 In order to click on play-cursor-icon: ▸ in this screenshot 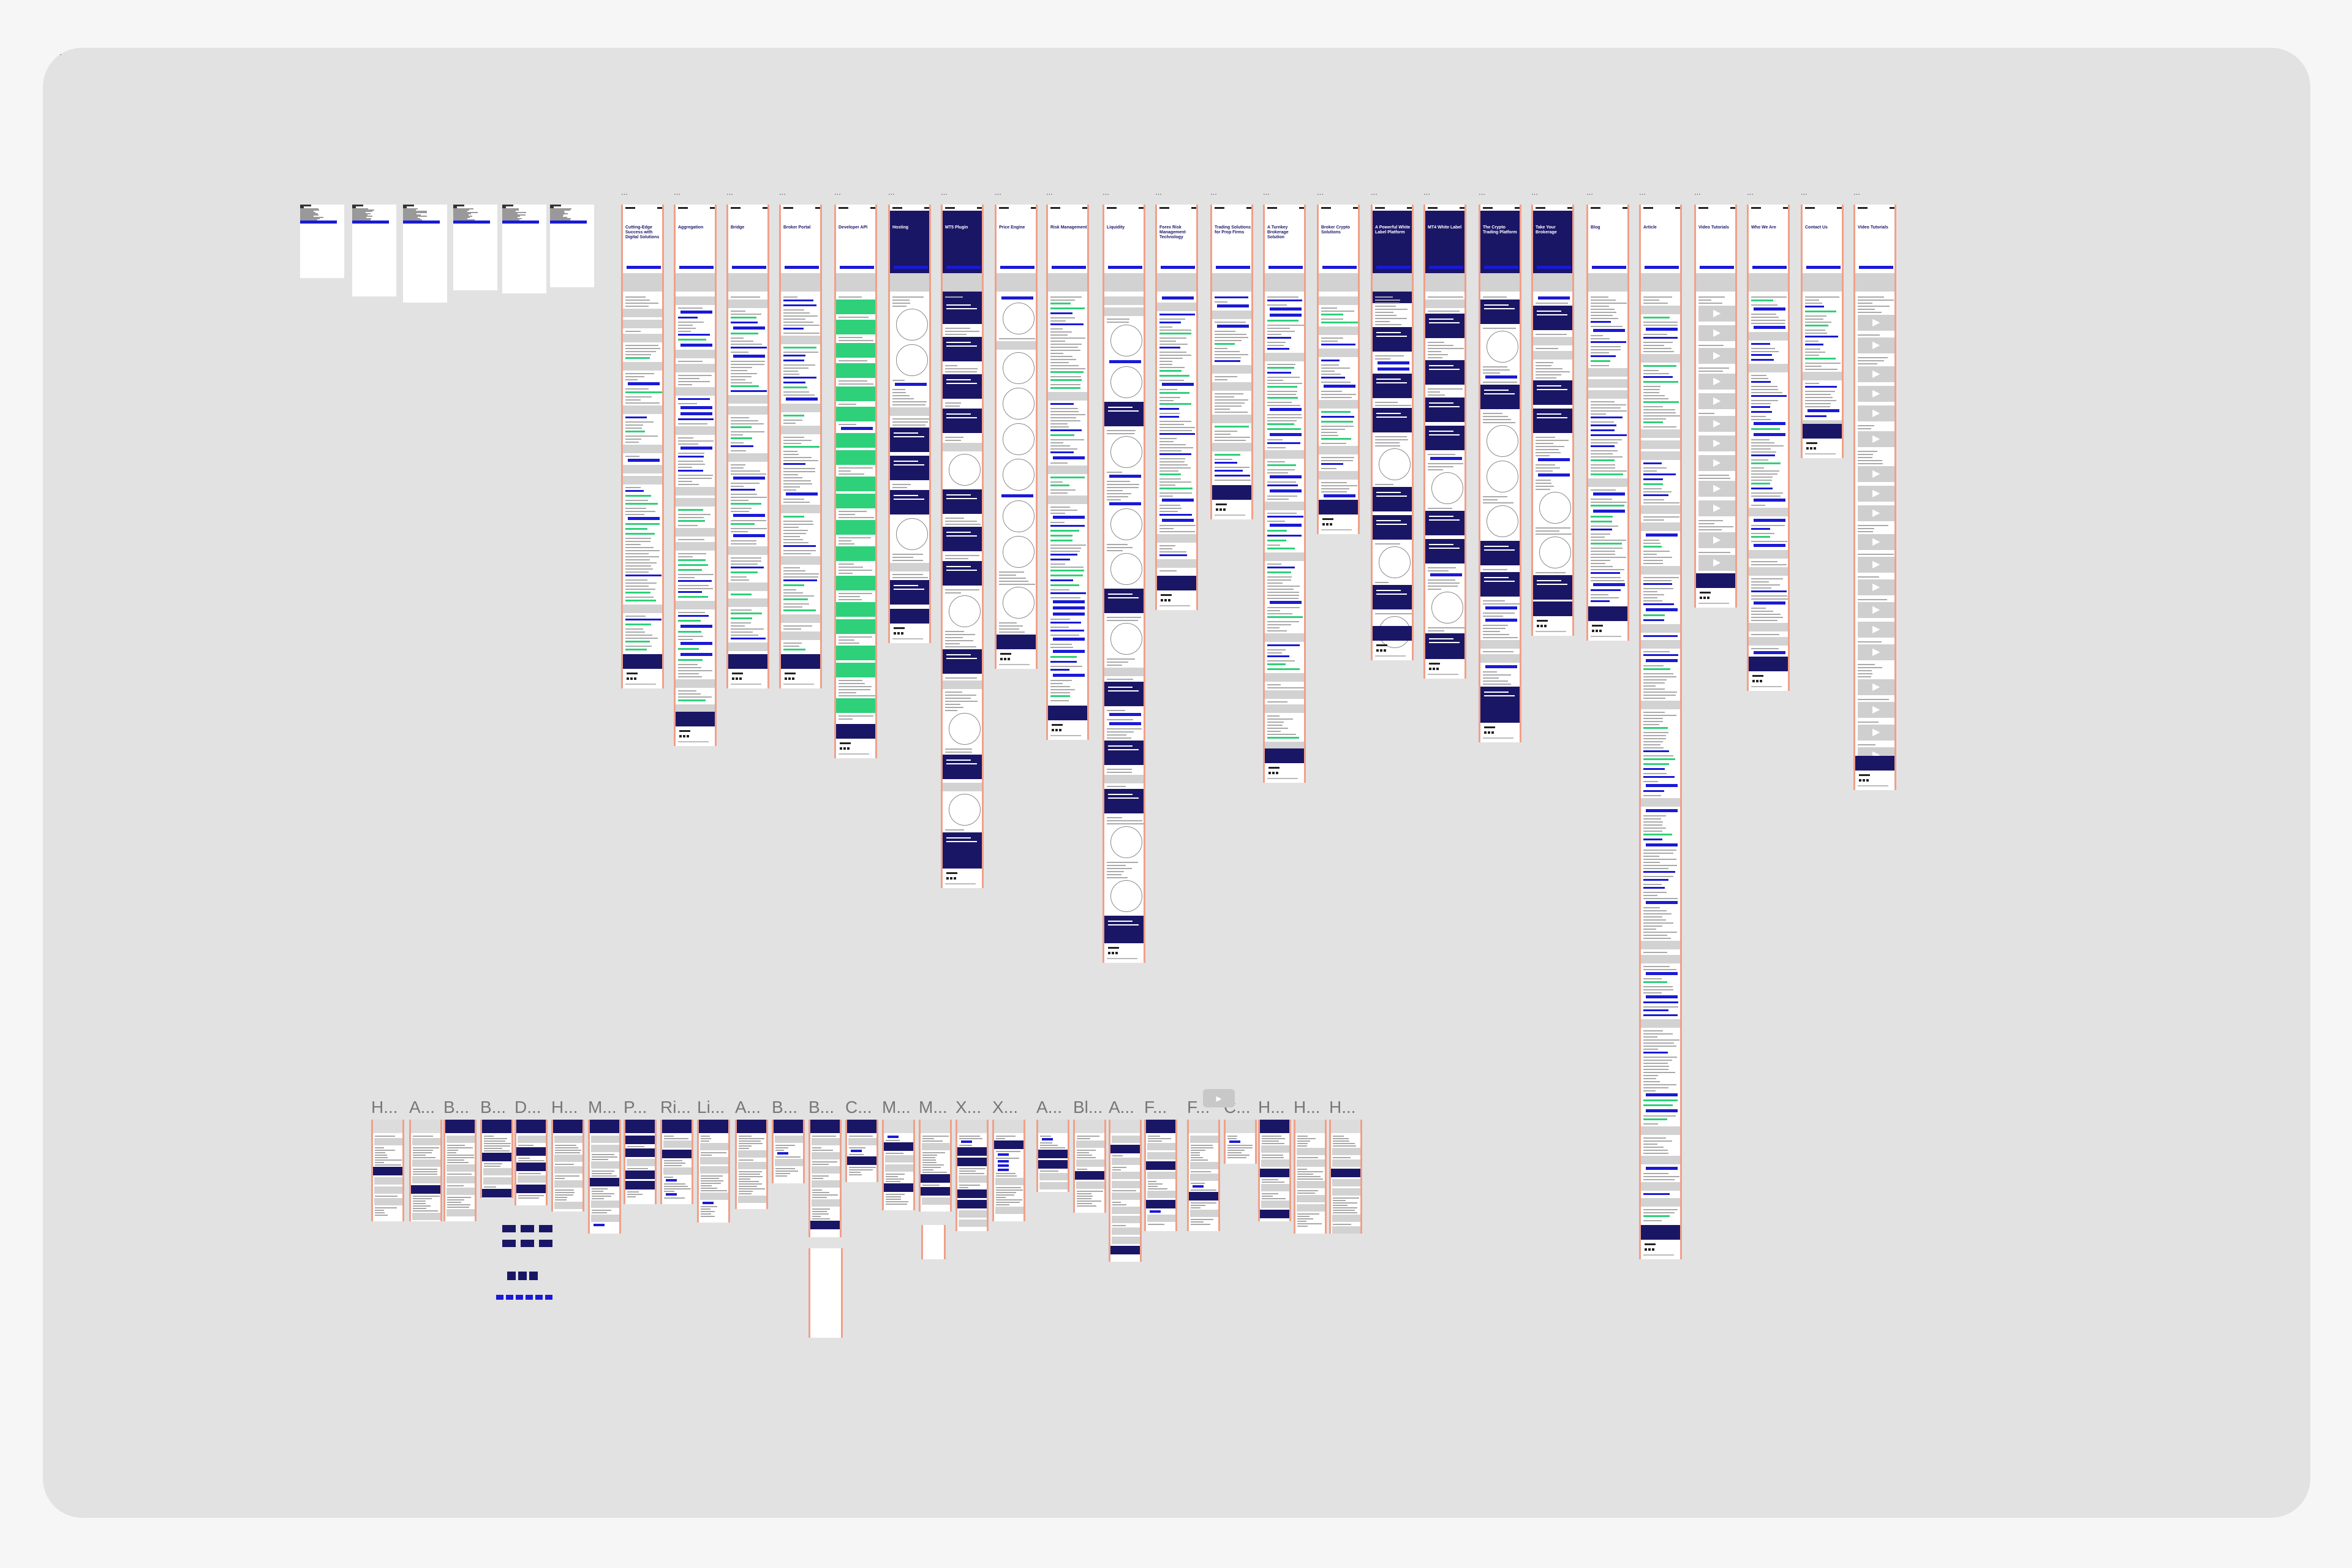, I will do `click(1219, 1098)`.